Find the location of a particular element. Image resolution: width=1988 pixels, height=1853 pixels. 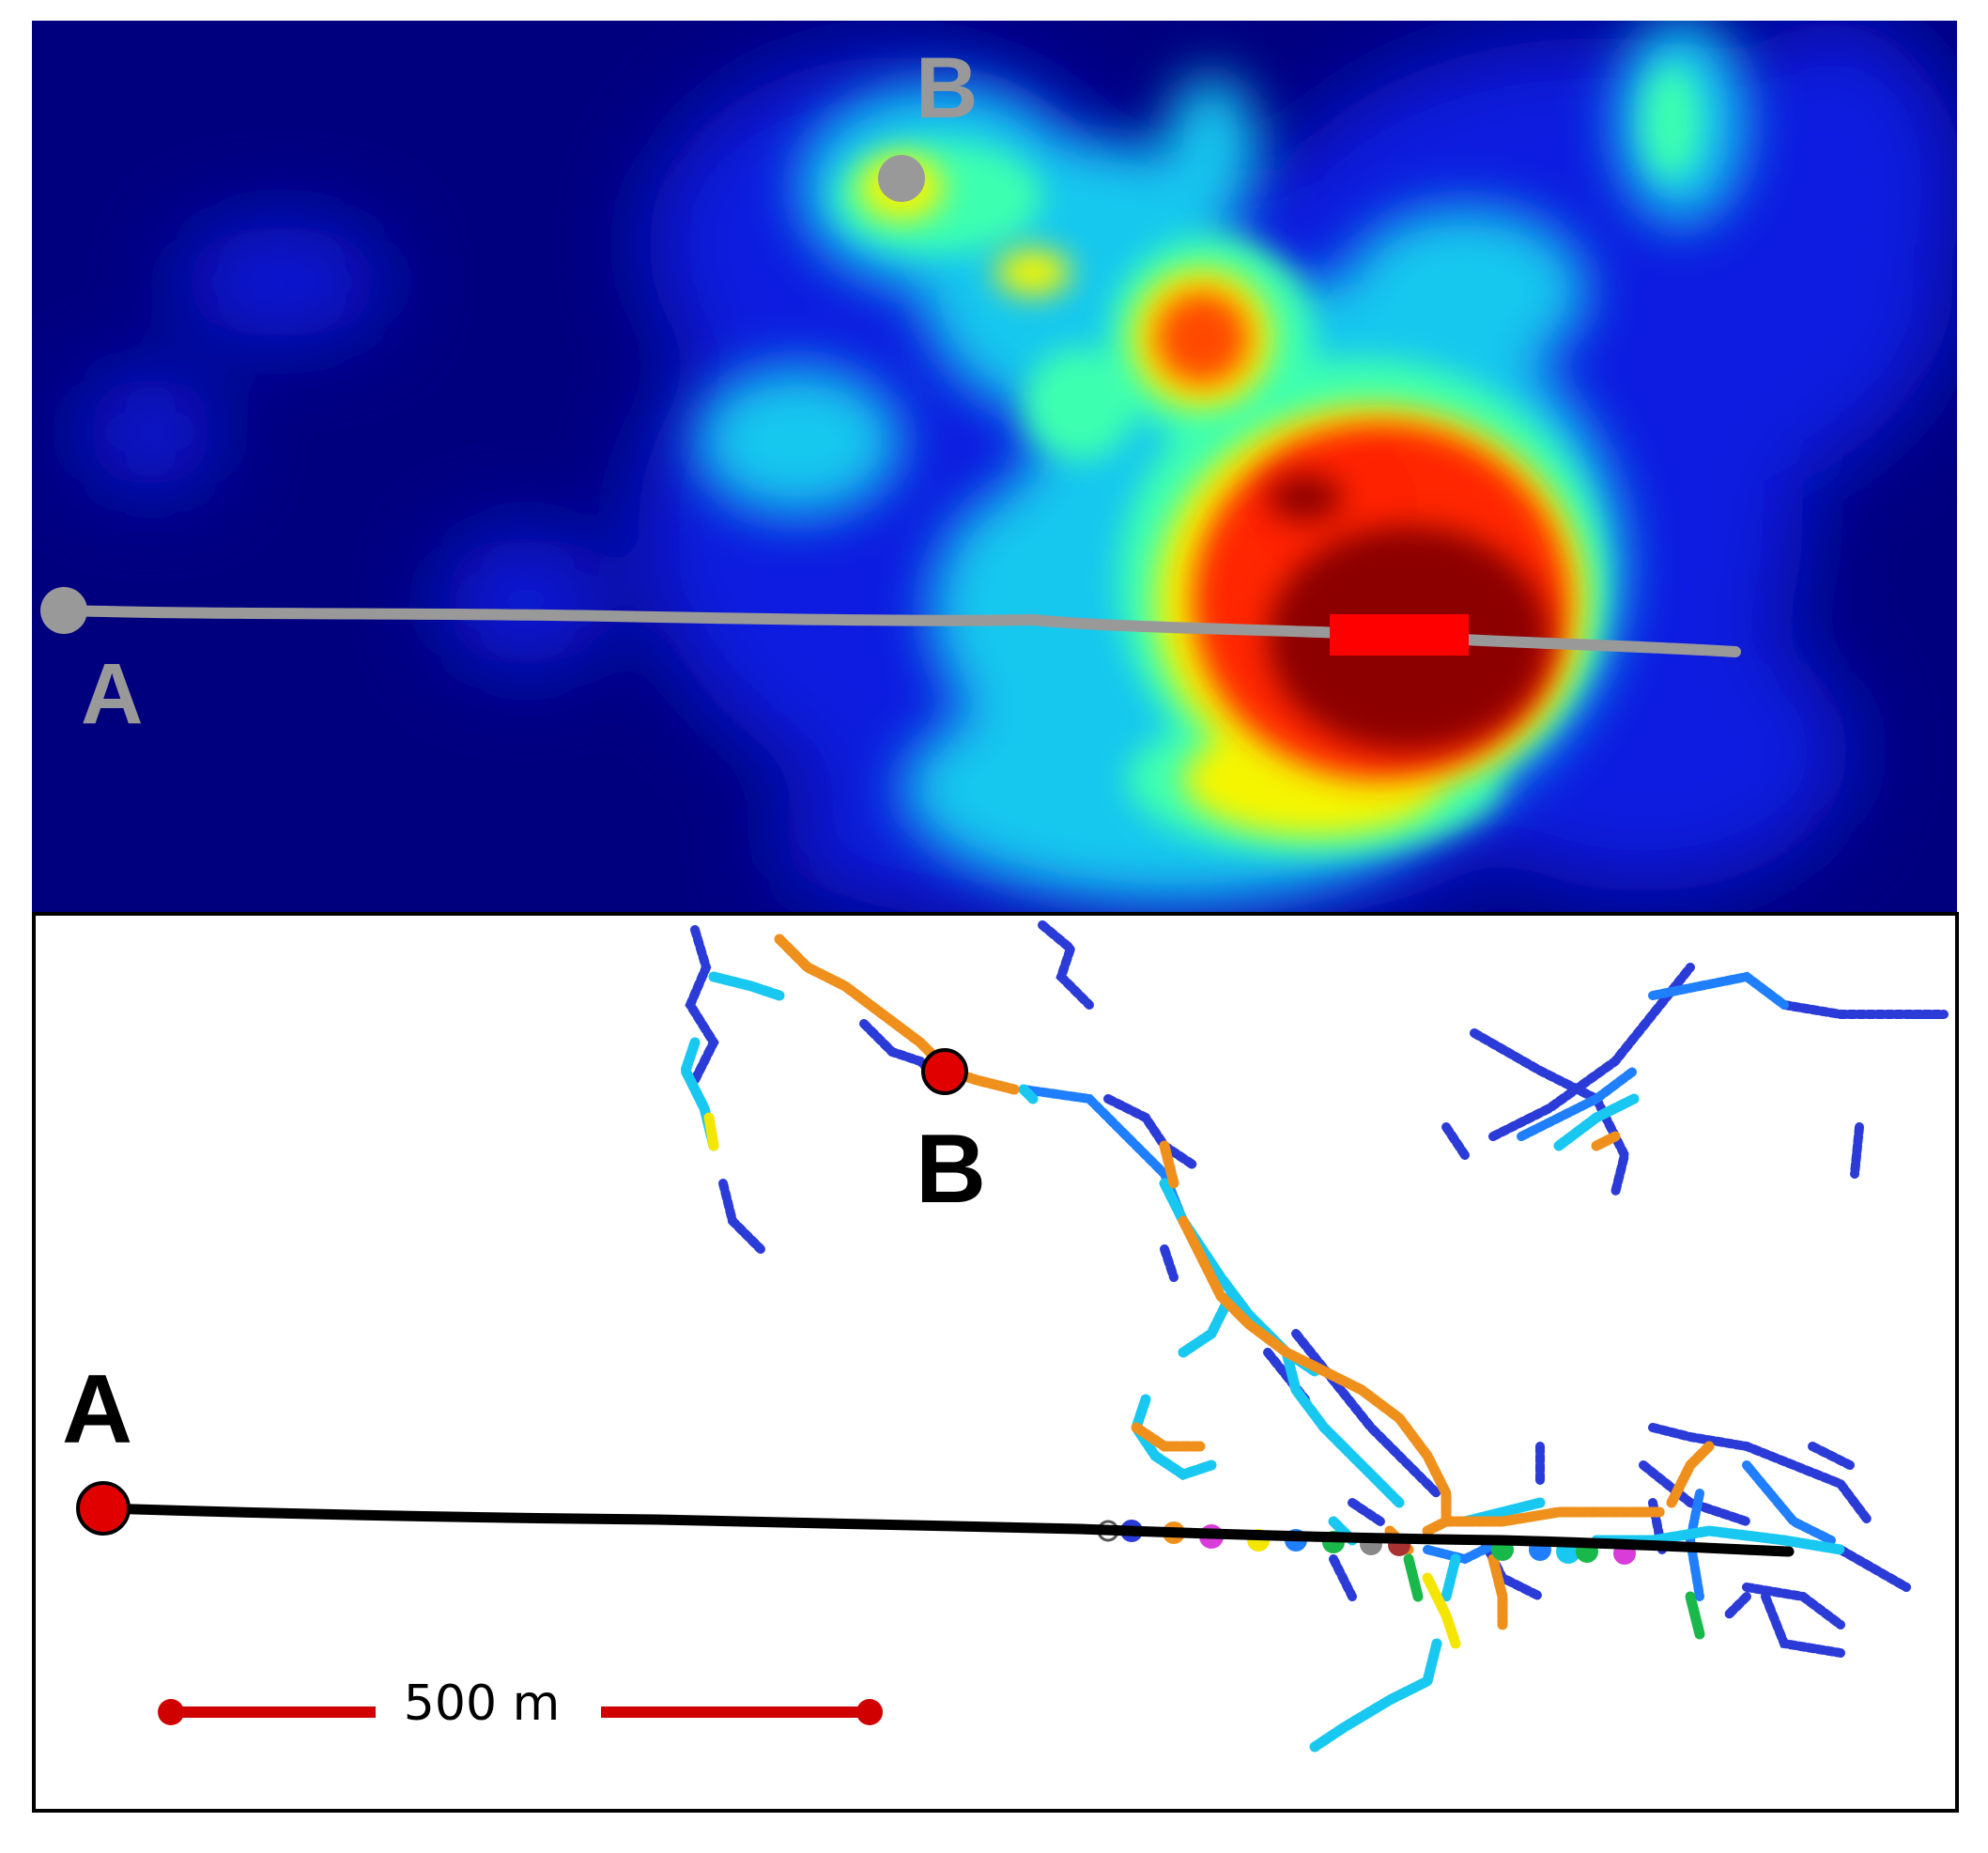

label-b-top: B is located at coordinates (947, 88).